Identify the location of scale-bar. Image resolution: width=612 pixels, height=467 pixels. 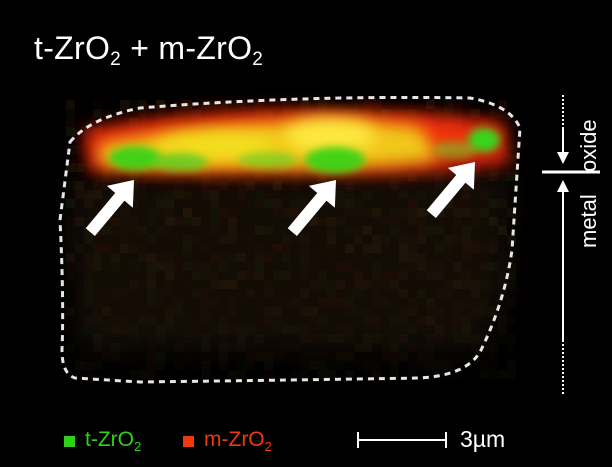
(402, 440).